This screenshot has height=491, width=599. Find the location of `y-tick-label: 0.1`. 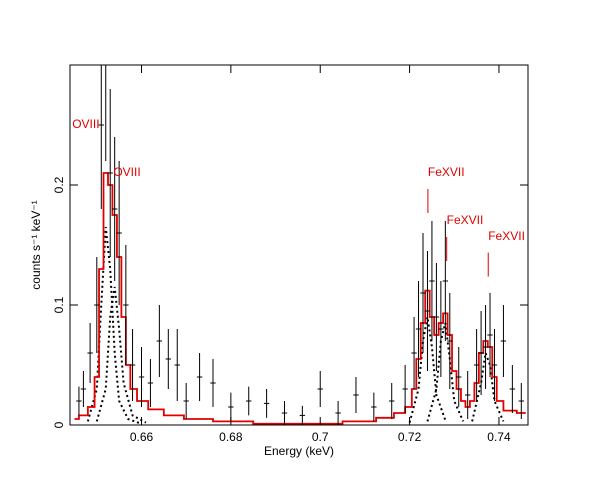

y-tick-label: 0.1 is located at coordinates (59, 304).